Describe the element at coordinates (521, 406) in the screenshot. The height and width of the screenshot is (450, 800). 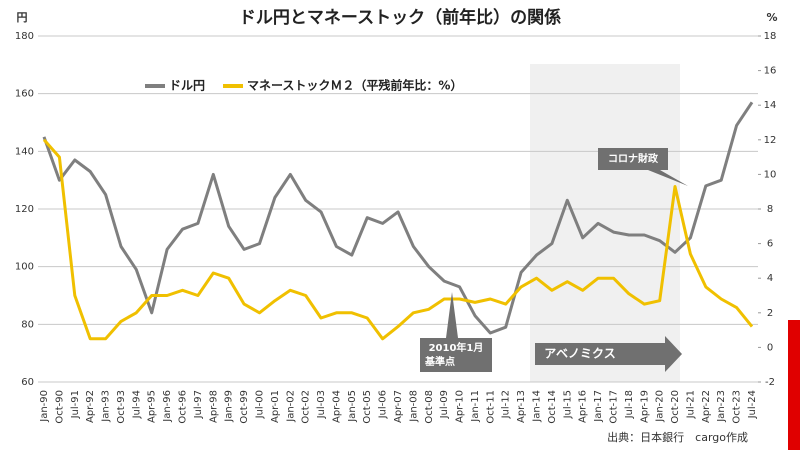
I see `x-tick-label: Apr-13` at that location.